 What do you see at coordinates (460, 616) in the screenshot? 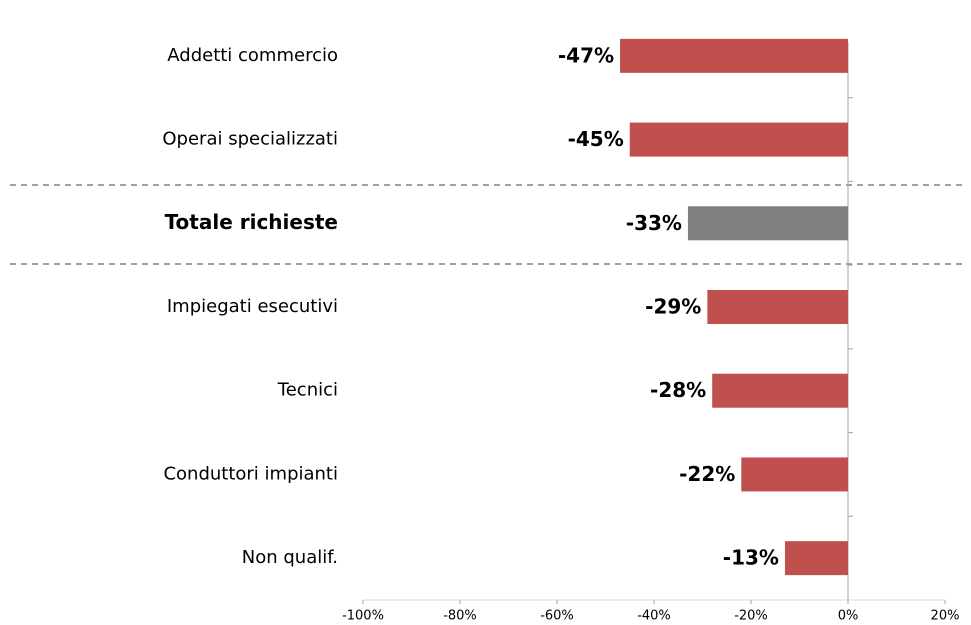
I see `x-tick-label: -80%` at bounding box center [460, 616].